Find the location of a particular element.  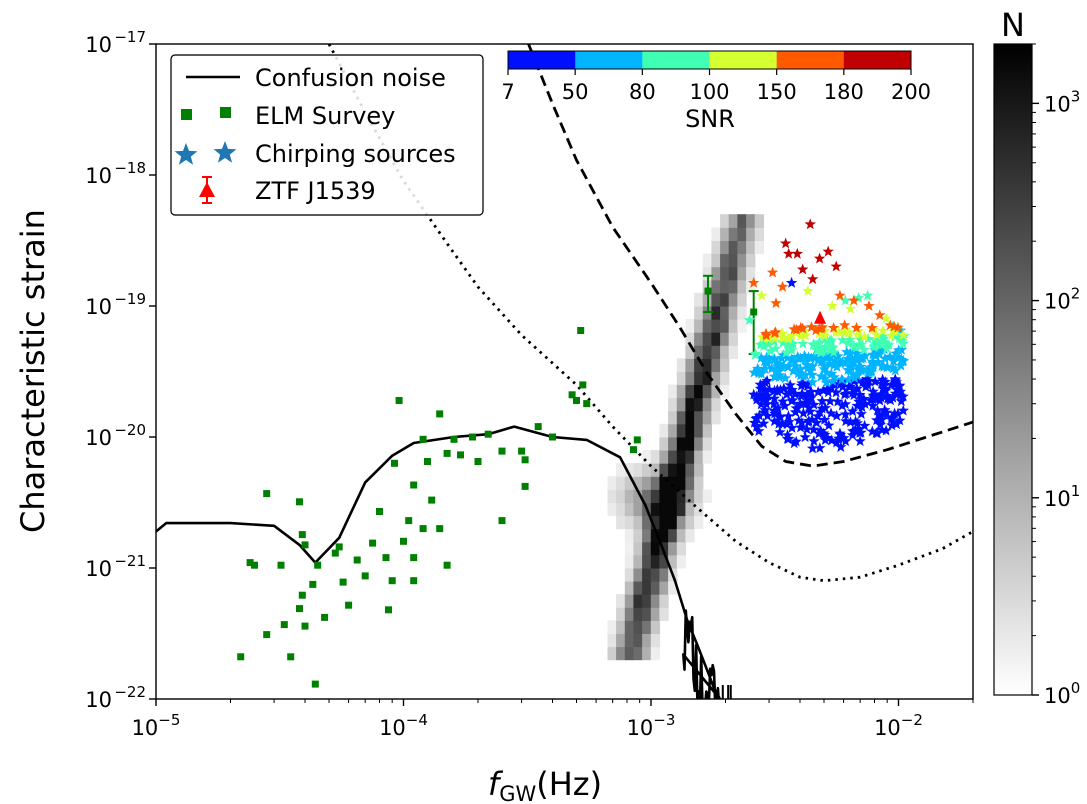

snr-colorbar-segment is located at coordinates (676, 60).